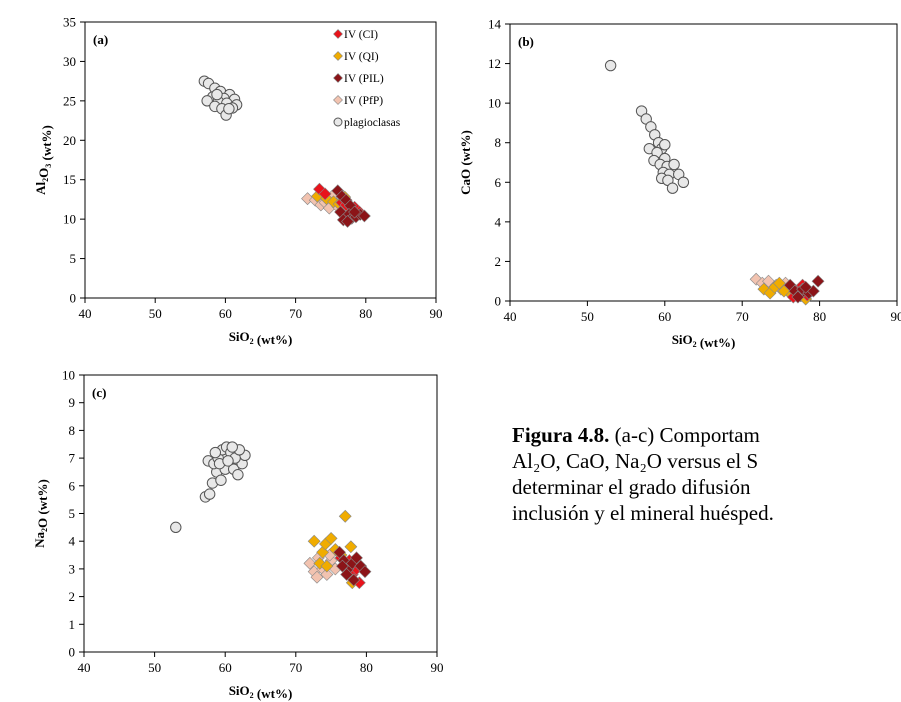 This screenshot has width=901, height=702. I want to click on x-axis-label: SiO2 (wt%), so click(704, 341).